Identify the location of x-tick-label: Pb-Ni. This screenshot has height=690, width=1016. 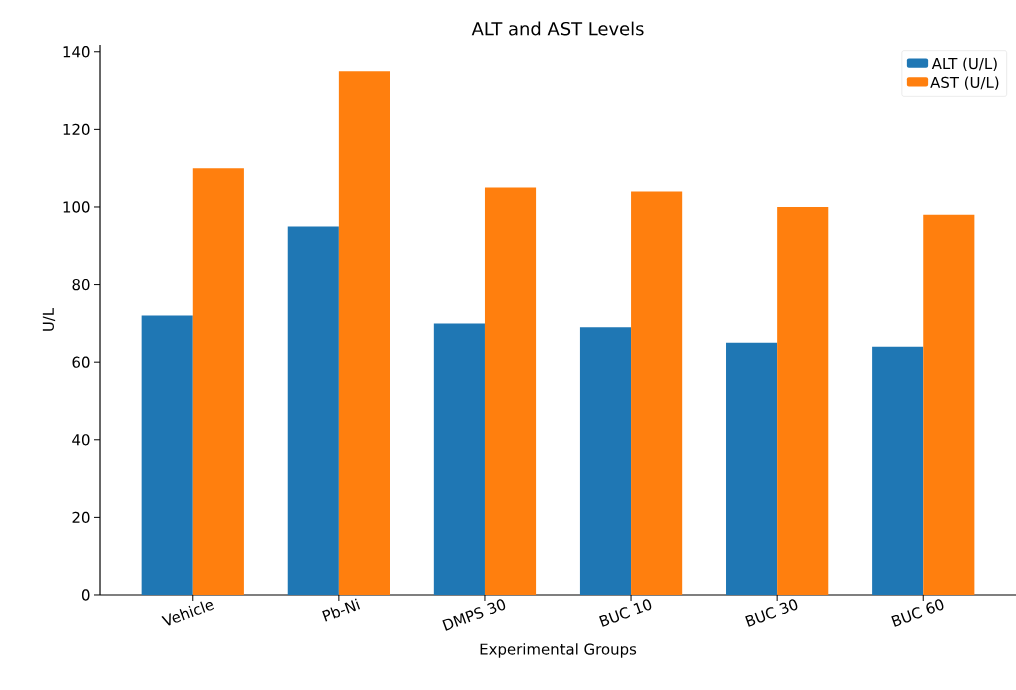
(341, 610).